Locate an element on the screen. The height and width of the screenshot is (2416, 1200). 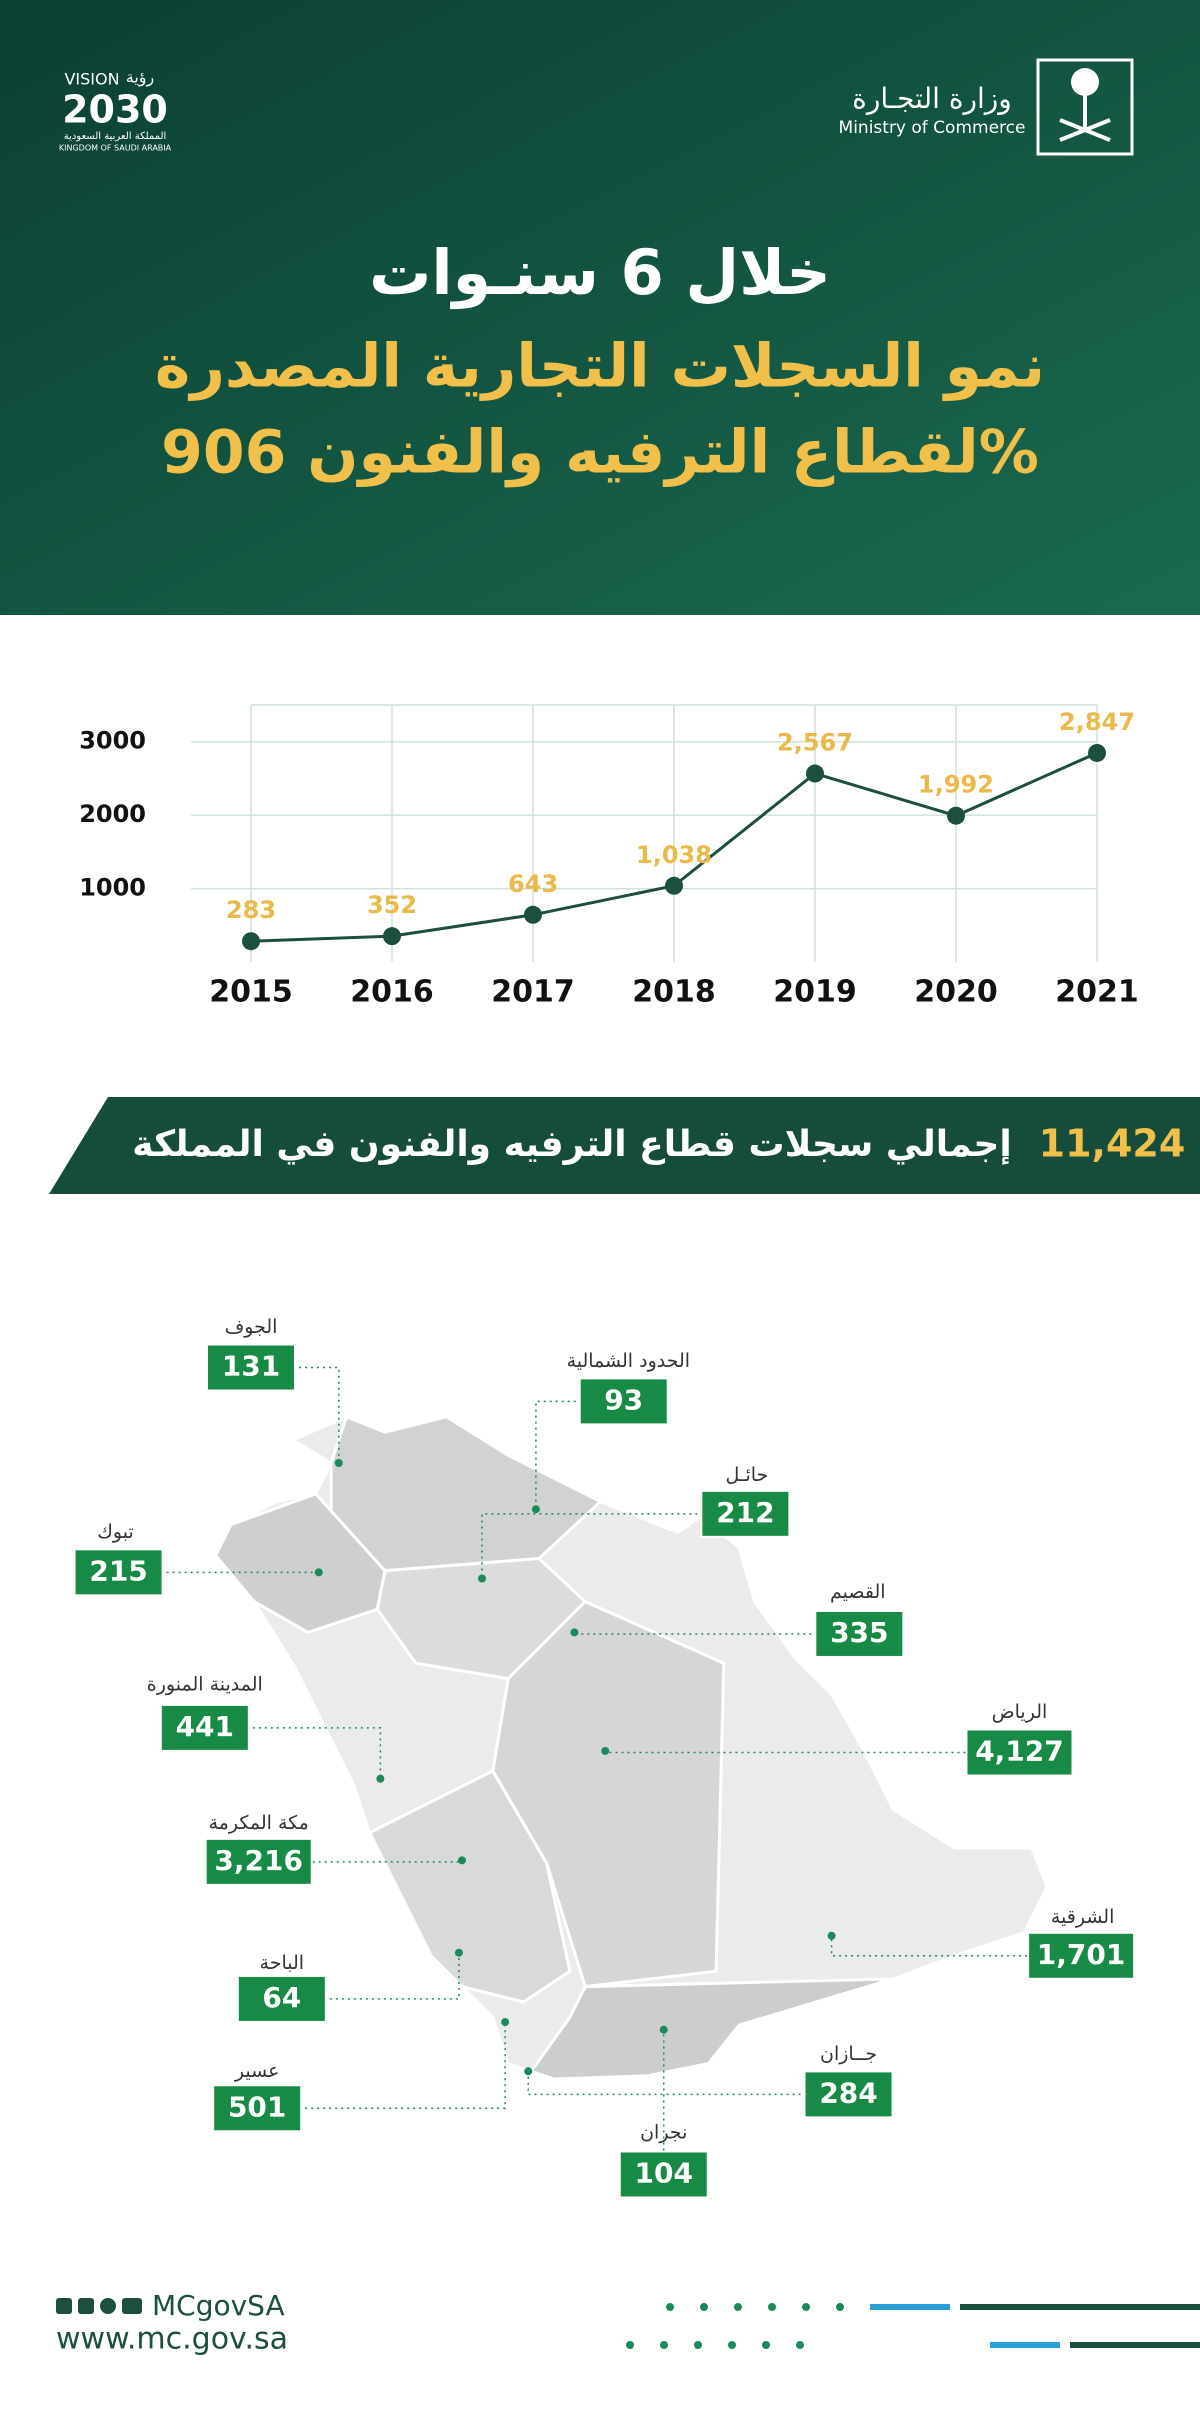
emblem-palm is located at coordinates (1085, 82).